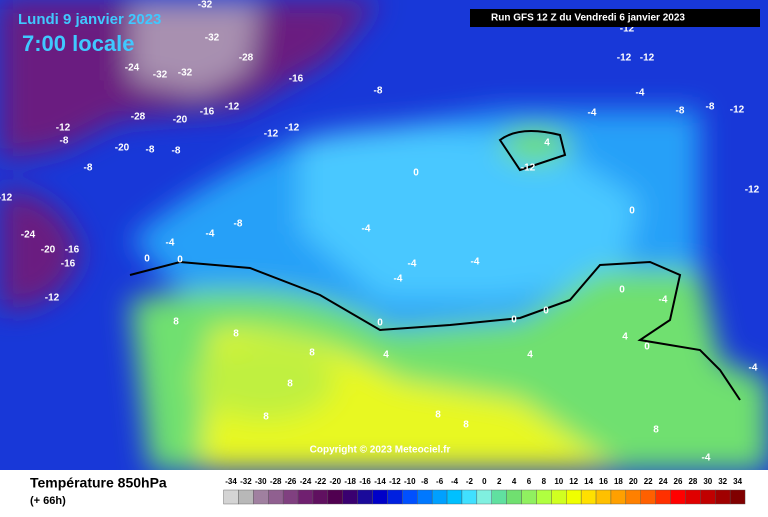 The height and width of the screenshot is (517, 768). I want to click on scale-label: 20, so click(633, 481).